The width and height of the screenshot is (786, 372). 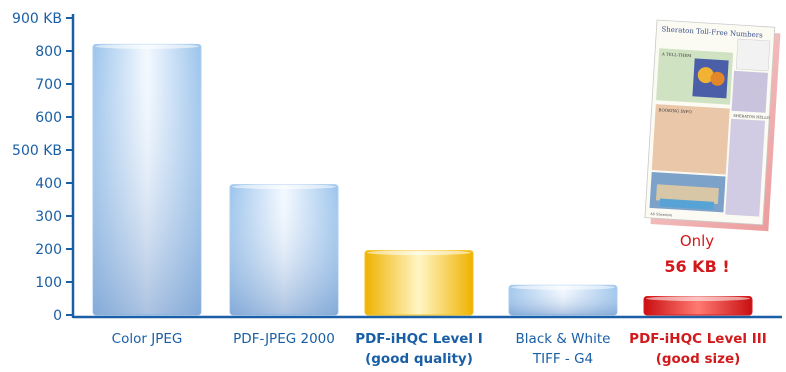 I want to click on thumbnail-panel-purple, so click(x=749, y=91).